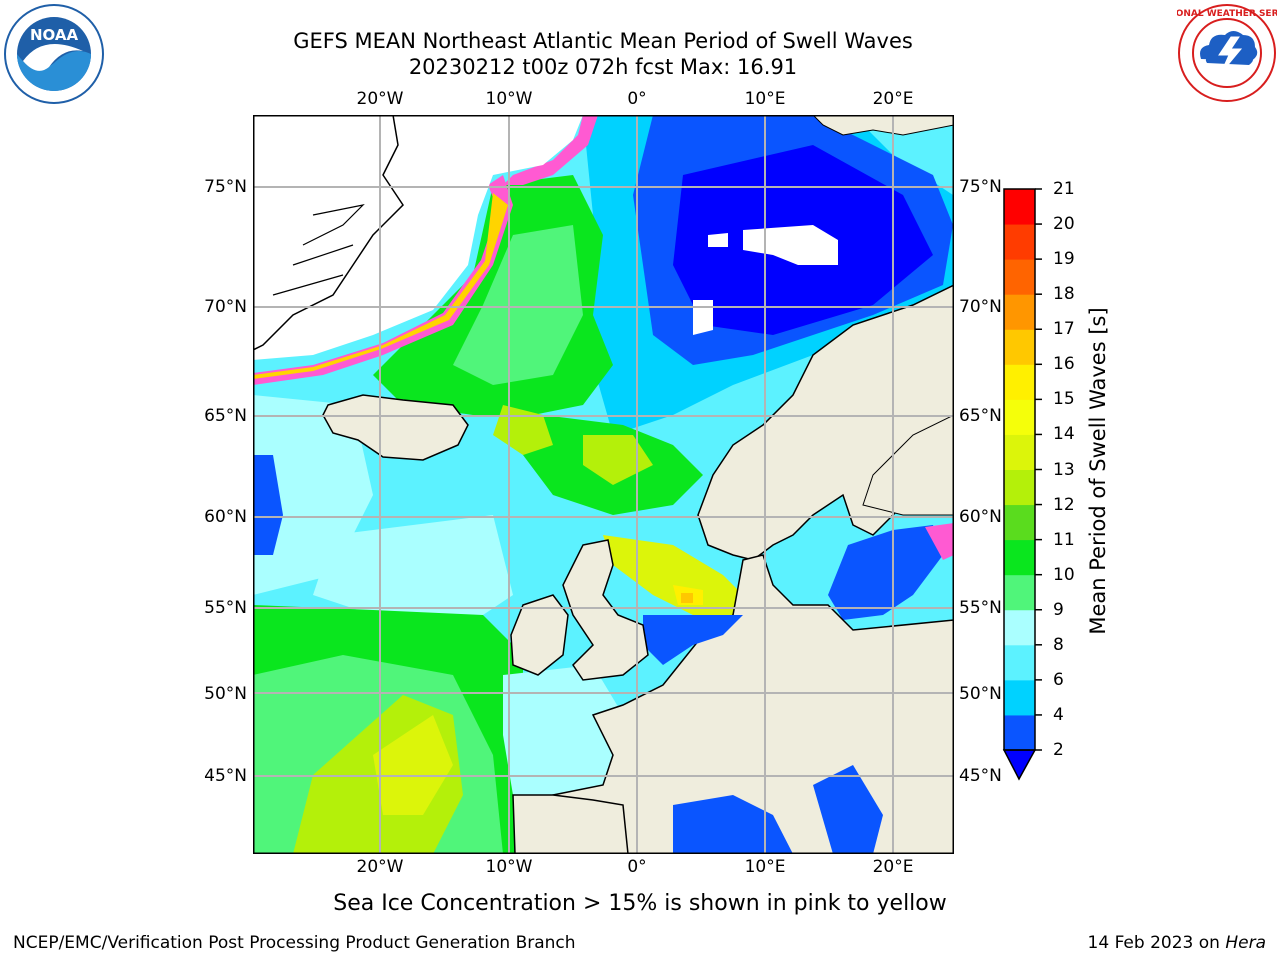 This screenshot has width=1280, height=960. Describe the element at coordinates (980, 187) in the screenshot. I see `lat-tick-right: 75°N` at that location.